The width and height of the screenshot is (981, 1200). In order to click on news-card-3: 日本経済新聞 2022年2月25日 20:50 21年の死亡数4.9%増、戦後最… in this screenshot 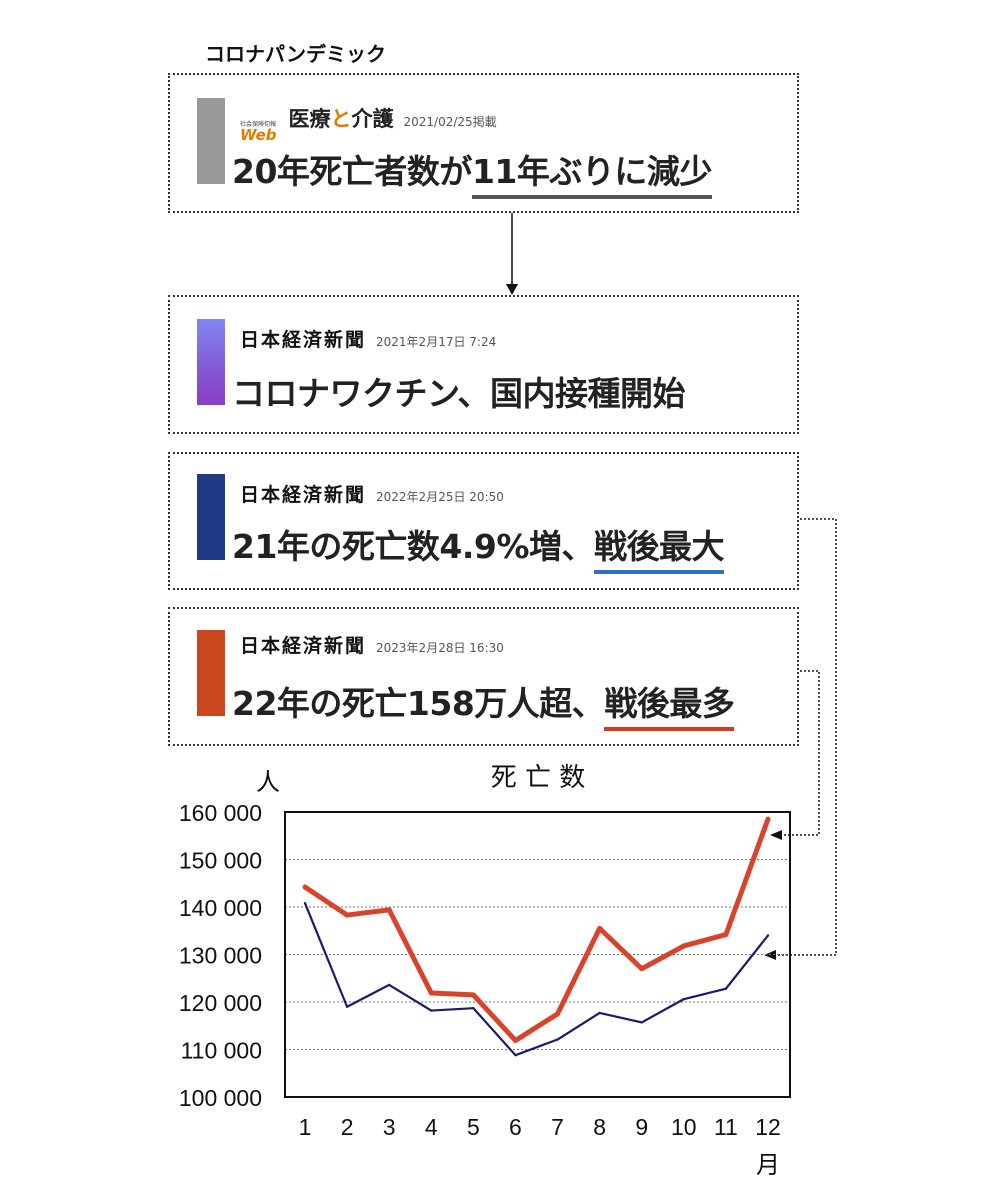, I will do `click(483, 521)`.